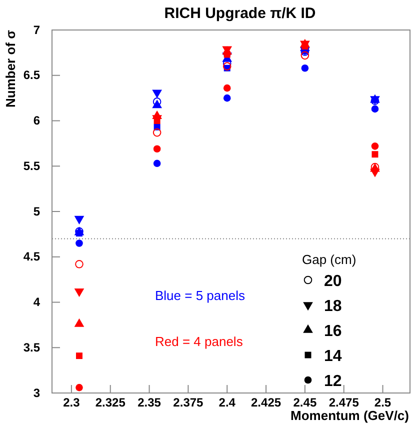 The height and width of the screenshot is (424, 415). I want to click on annotation: 16, so click(333, 331).